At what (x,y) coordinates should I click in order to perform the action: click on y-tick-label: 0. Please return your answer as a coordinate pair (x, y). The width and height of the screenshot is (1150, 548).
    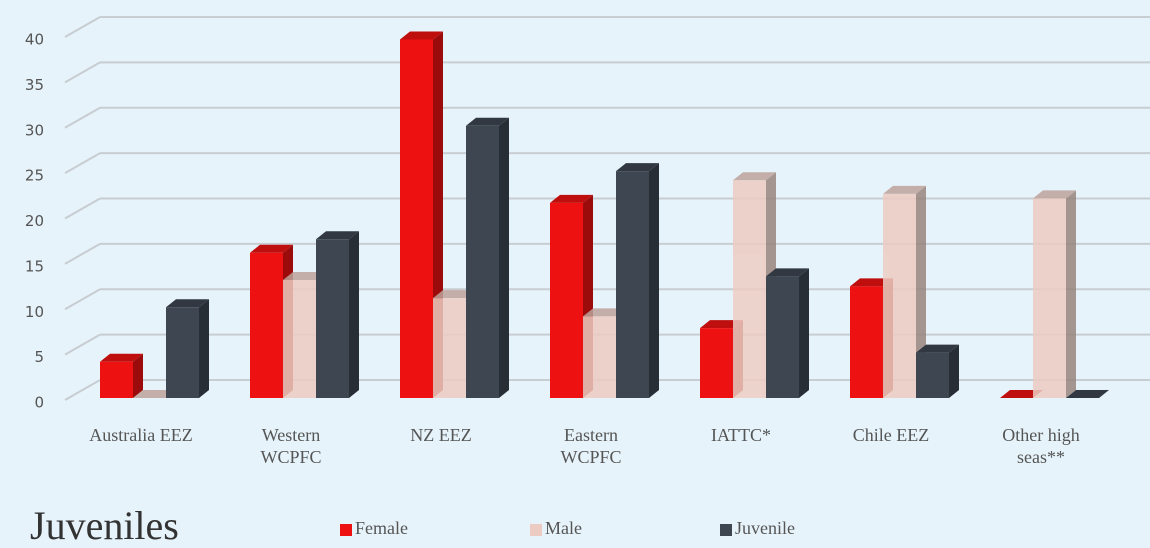
    Looking at the image, I should click on (39, 403).